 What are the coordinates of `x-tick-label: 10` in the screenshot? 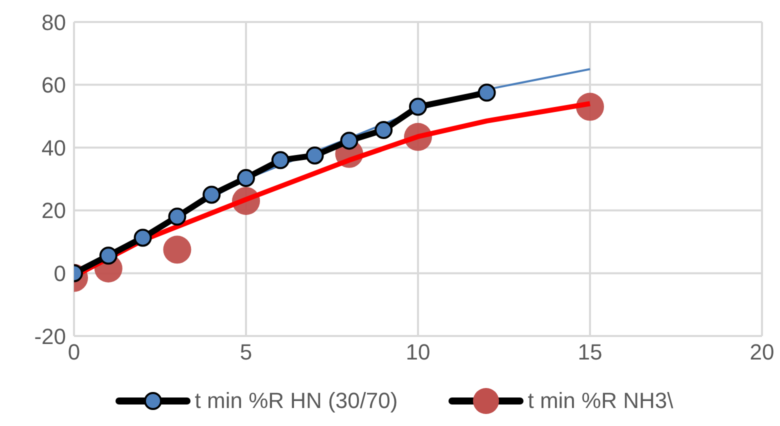 It's located at (418, 352).